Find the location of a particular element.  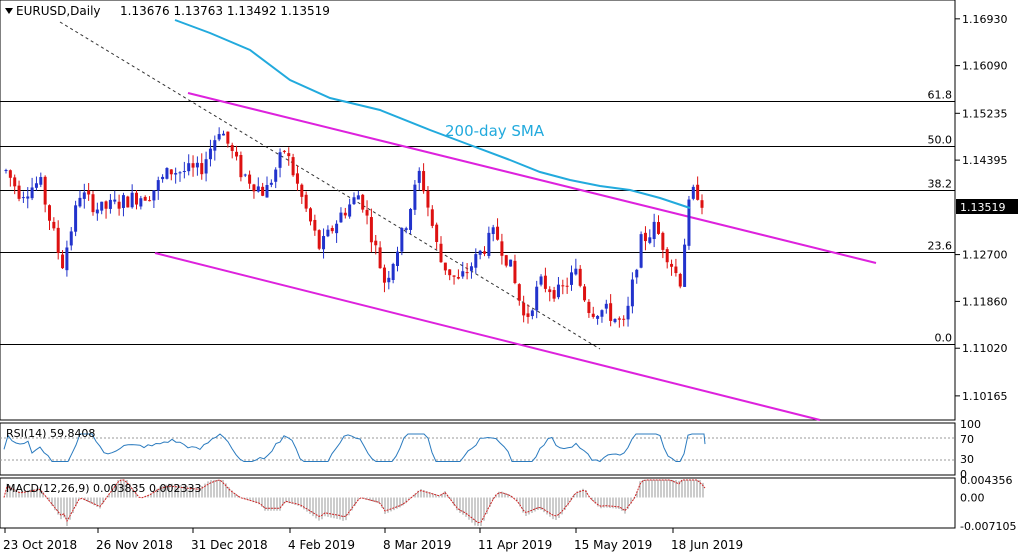

rsi-pane: RSI(14) 59.8408 is located at coordinates (478, 449).